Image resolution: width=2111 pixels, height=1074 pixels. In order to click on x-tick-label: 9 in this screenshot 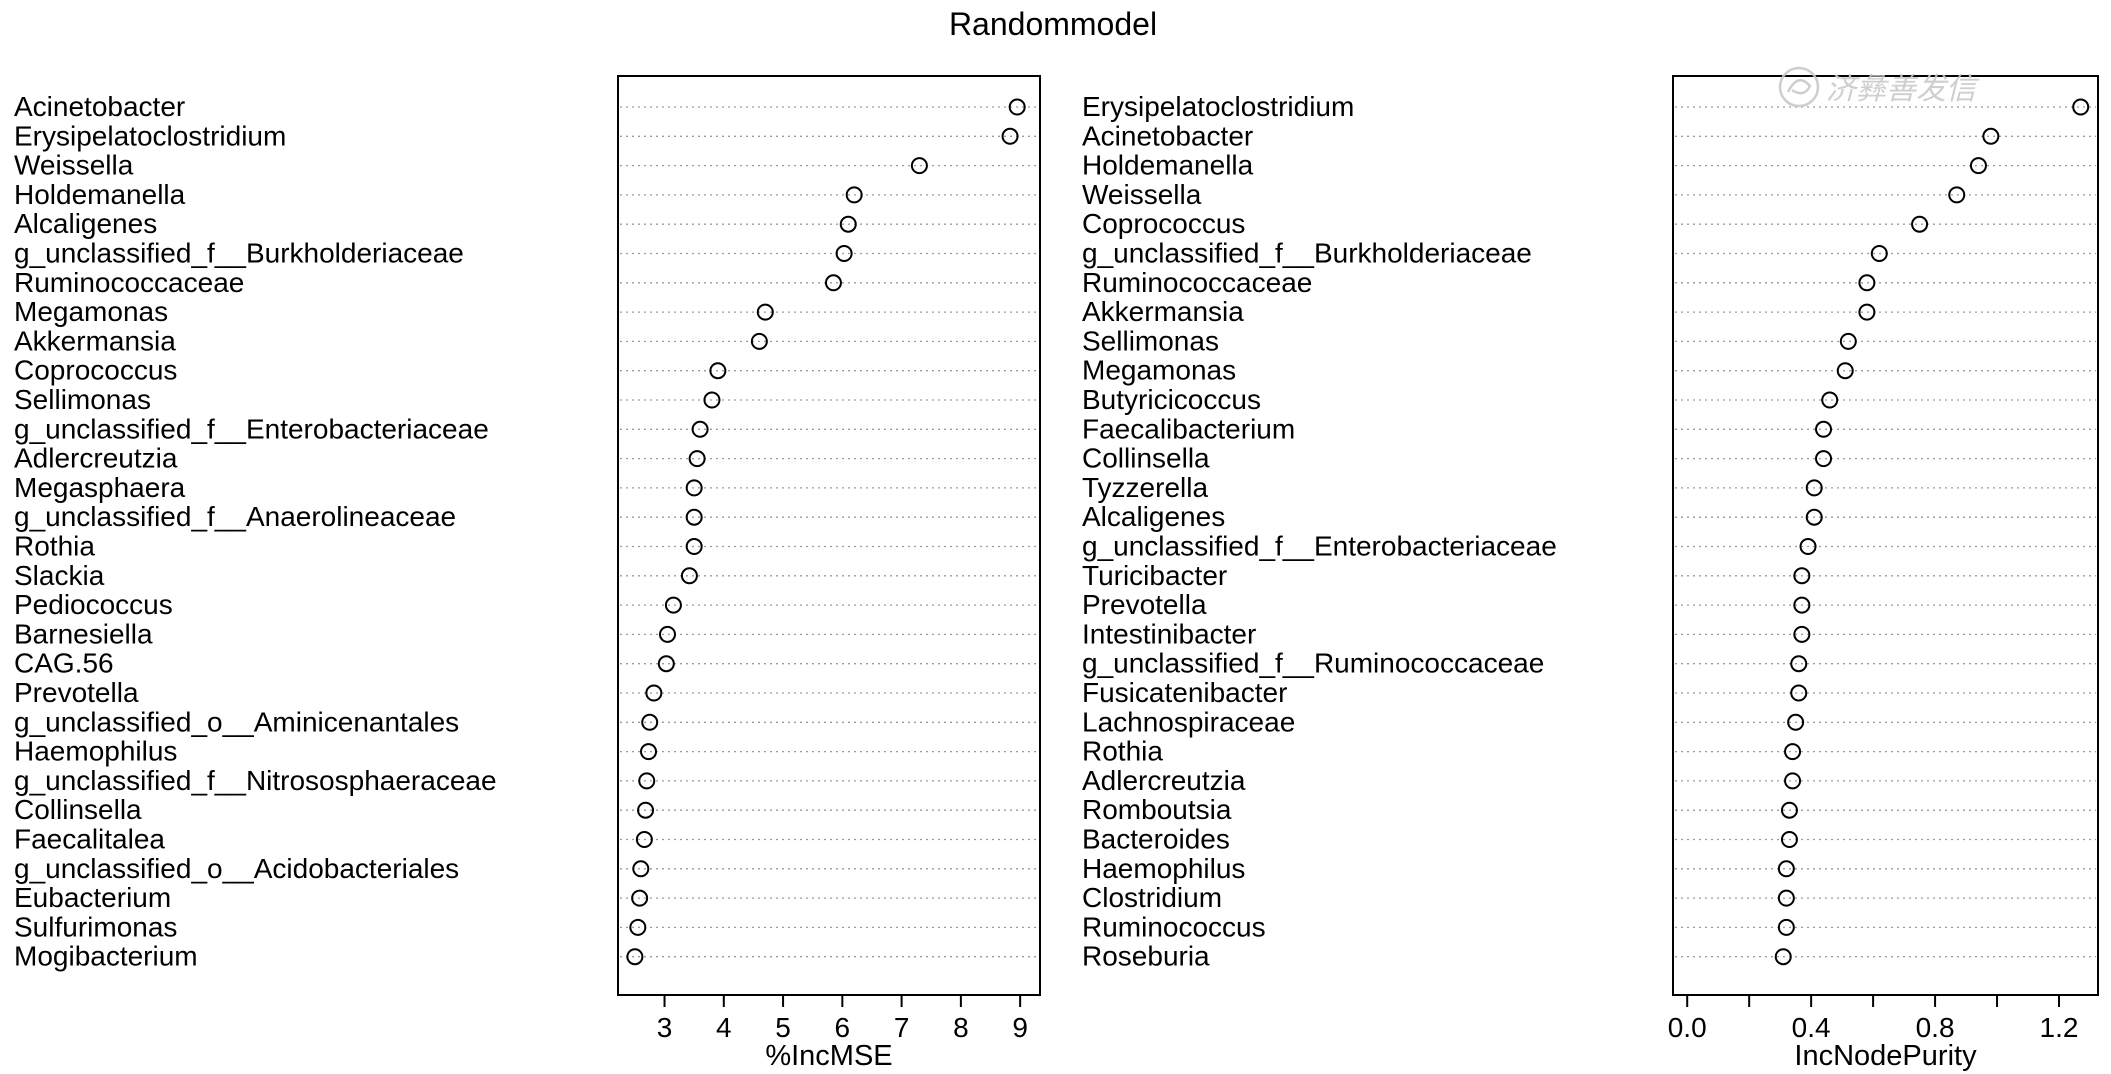, I will do `click(1020, 1027)`.